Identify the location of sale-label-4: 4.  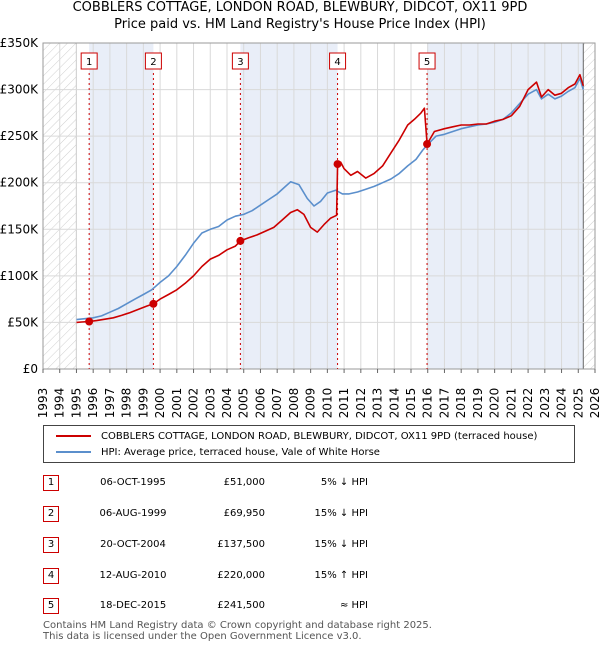
(337, 62).